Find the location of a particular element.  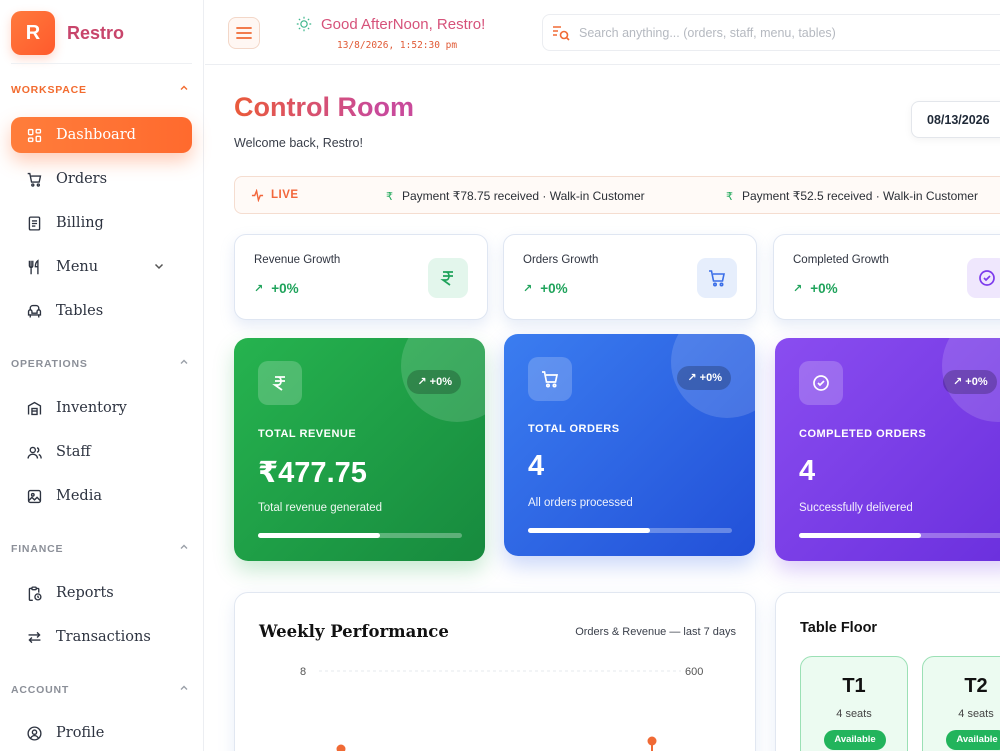

sidebar-item-reports: Reports is located at coordinates (101, 593).